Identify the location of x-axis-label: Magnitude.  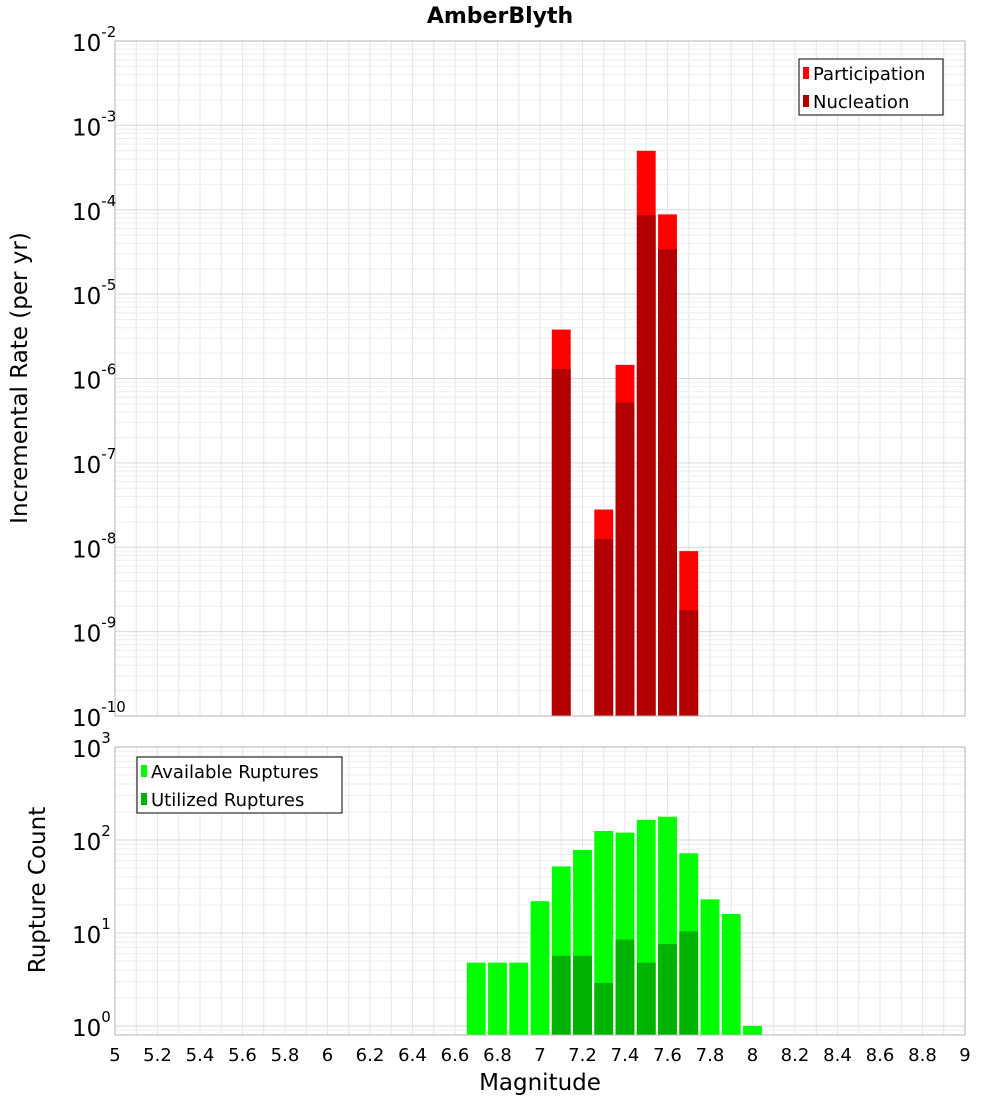
(540, 1083).